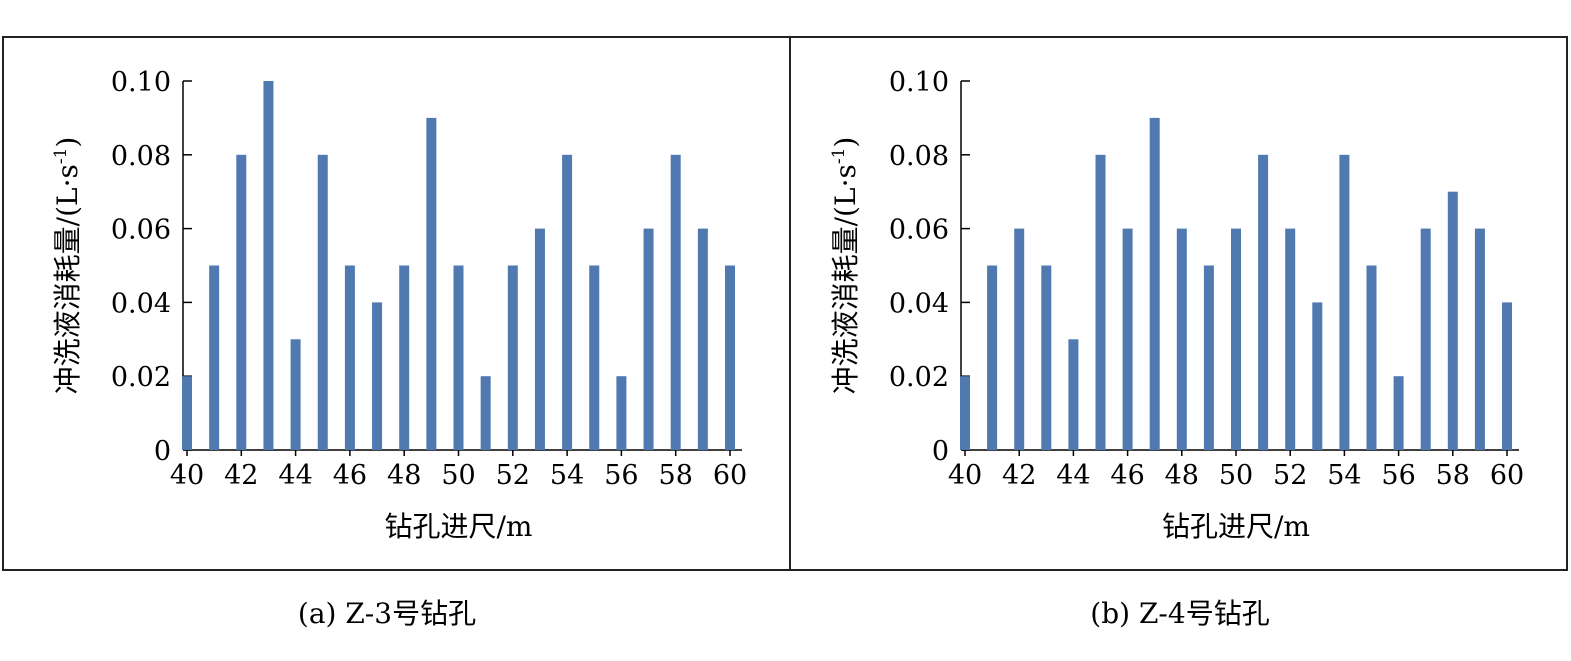  Describe the element at coordinates (1180, 613) in the screenshot. I see `caption-panel-b: (b) Z-4号钻孔` at that location.